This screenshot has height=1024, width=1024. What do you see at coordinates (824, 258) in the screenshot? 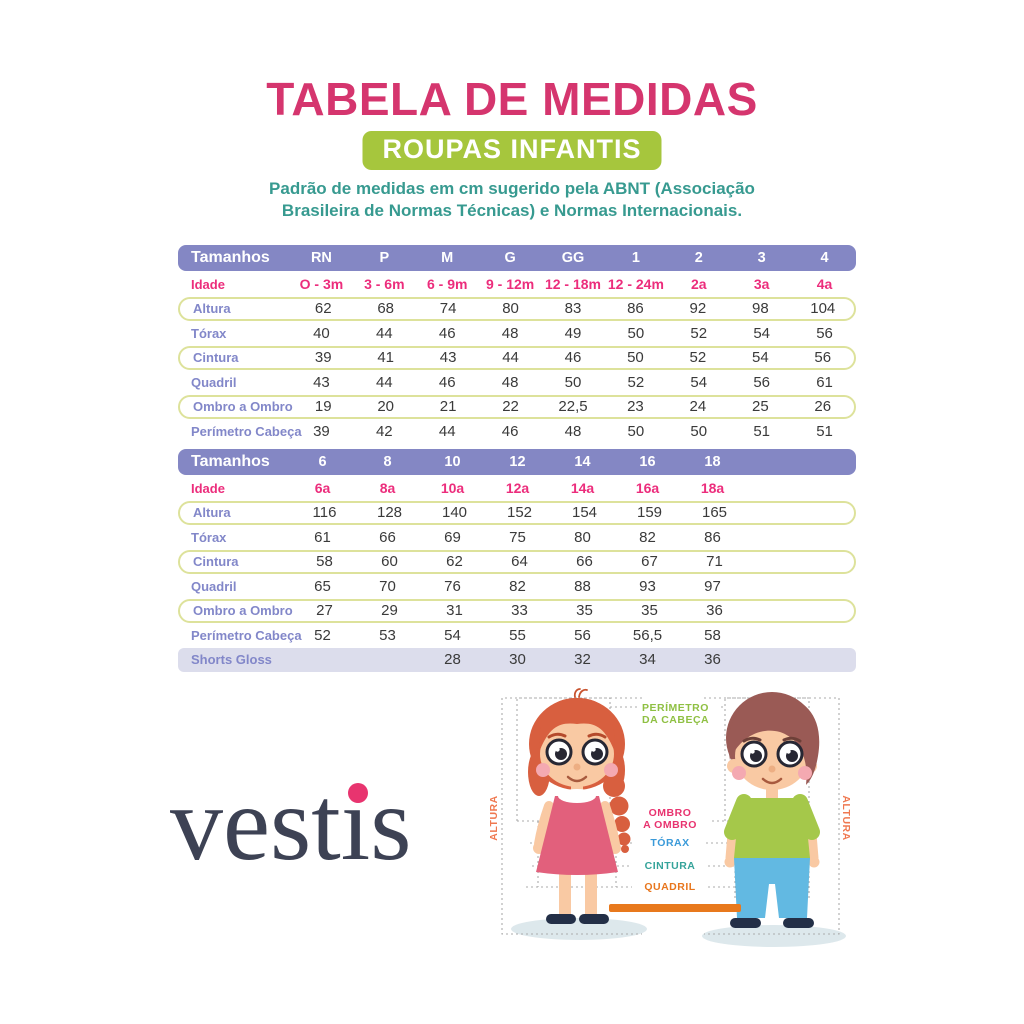
I see `size-column-header: 4` at bounding box center [824, 258].